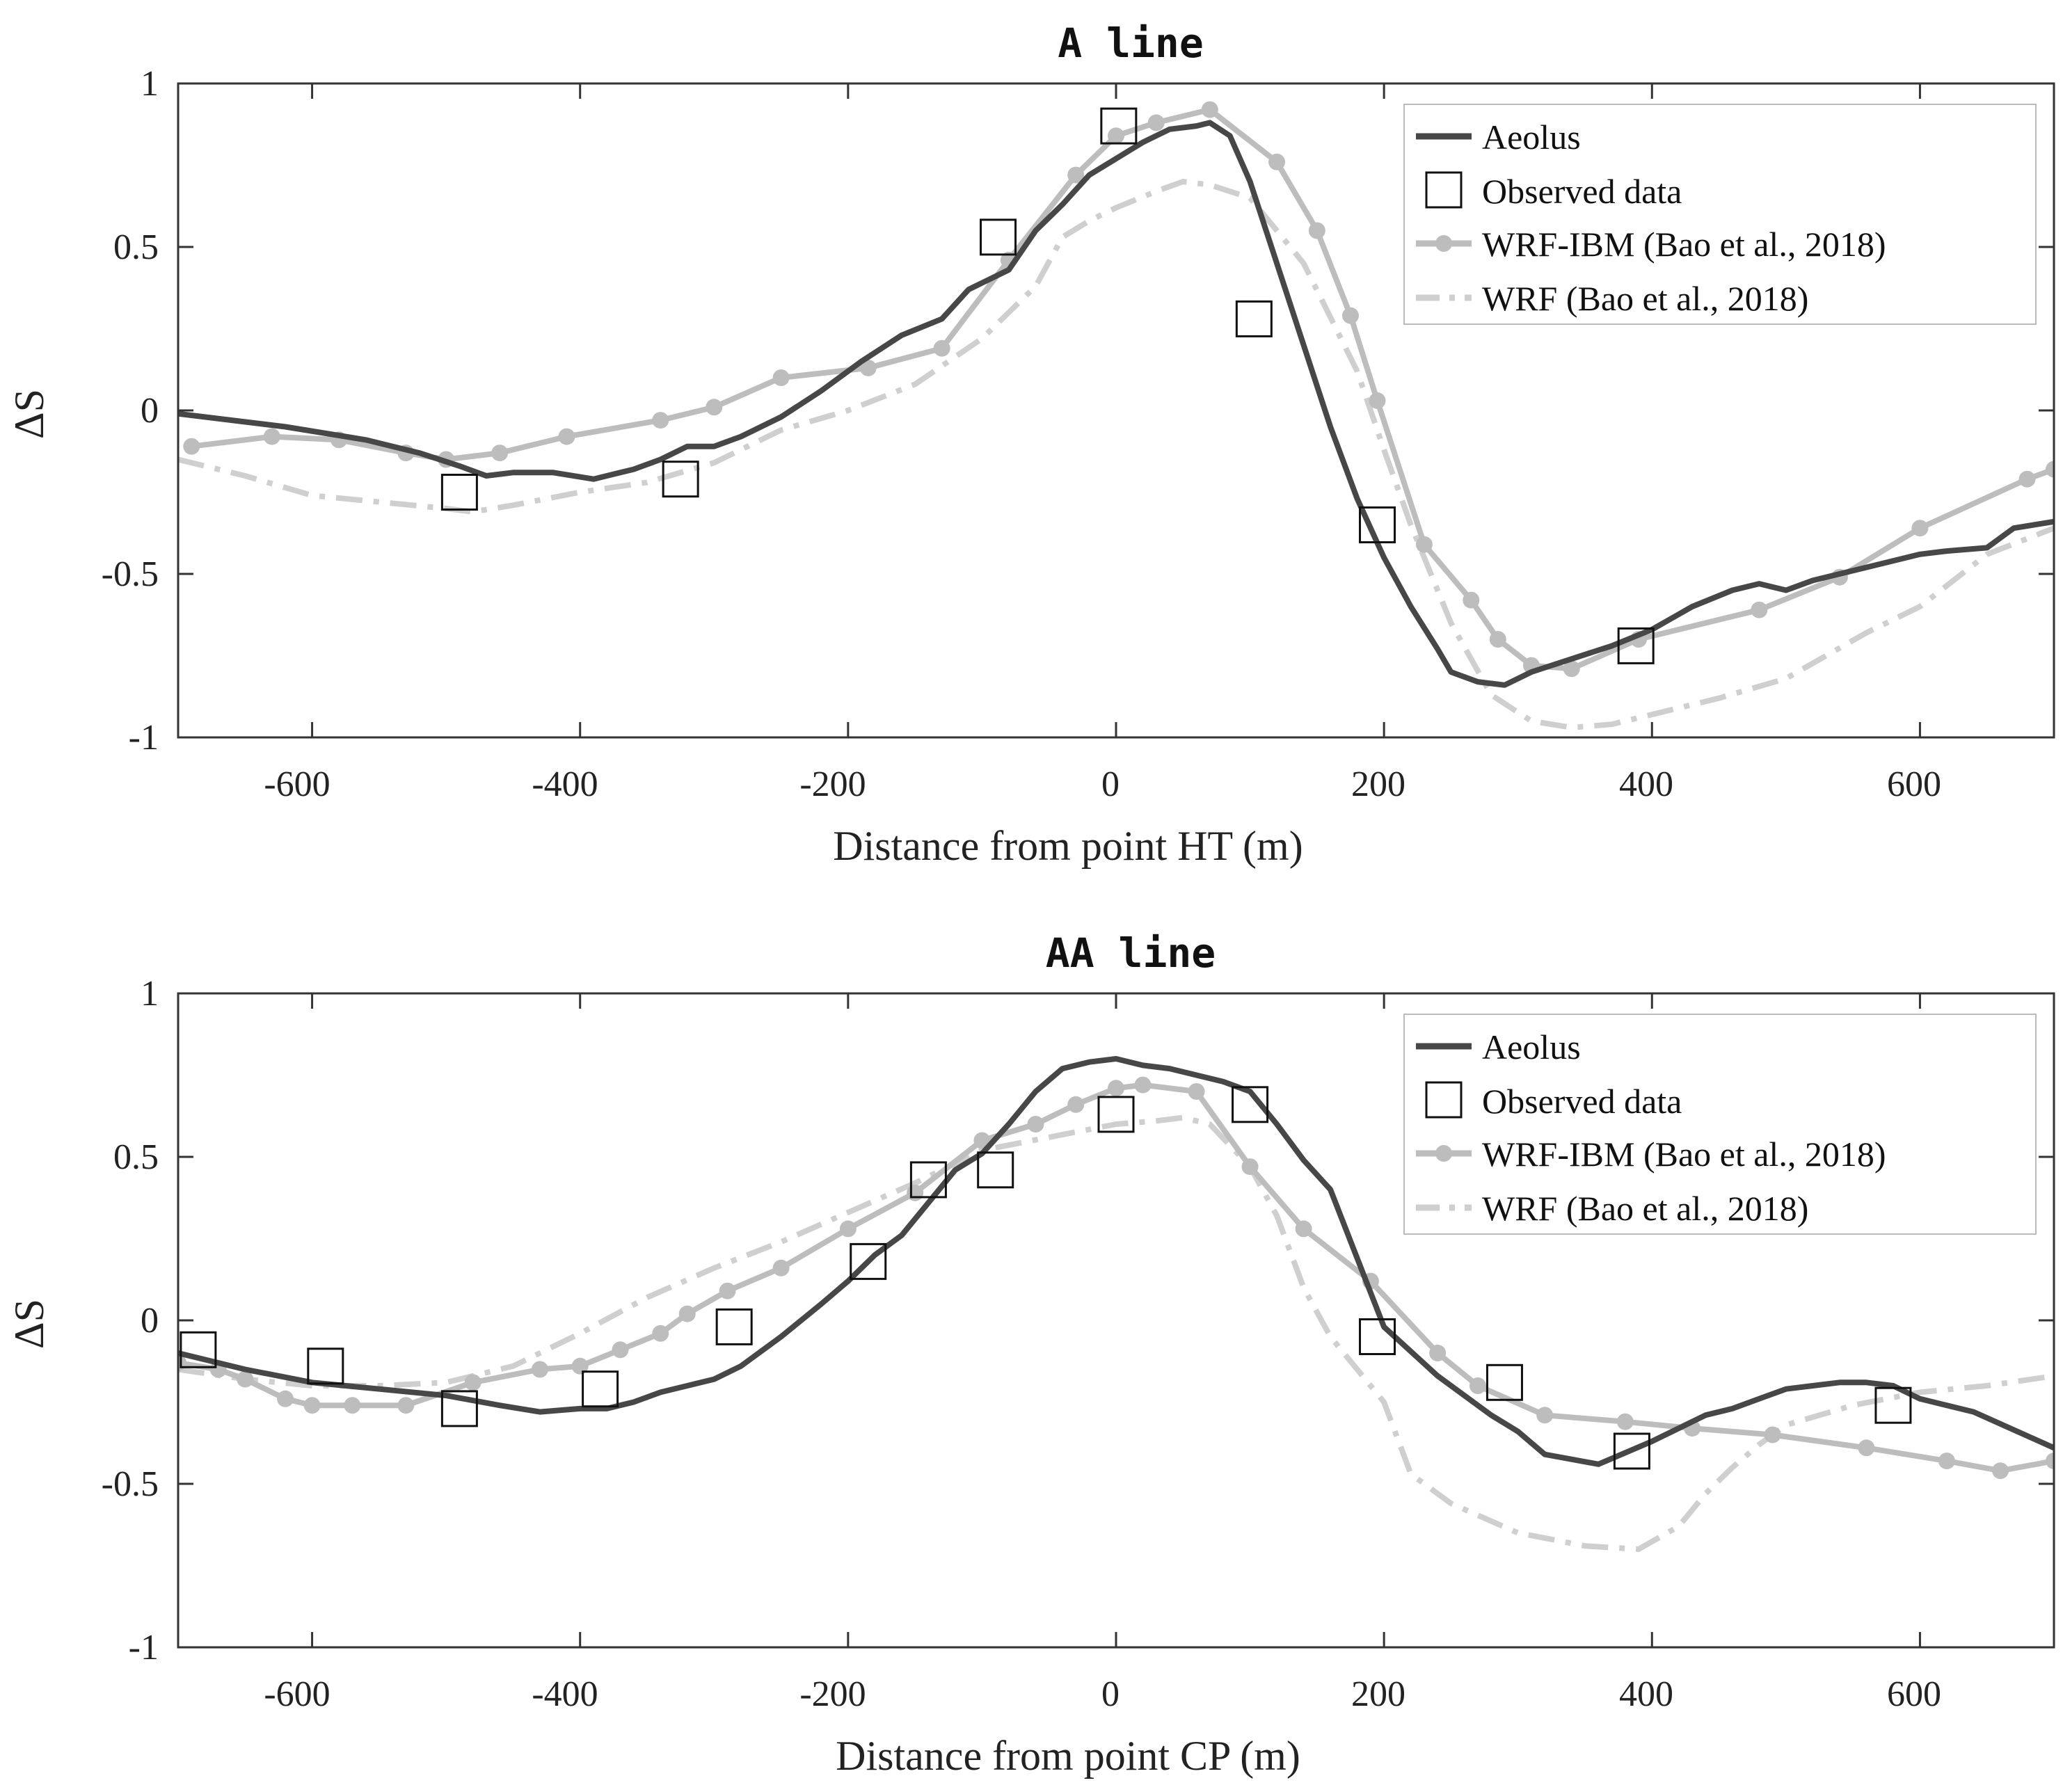 The height and width of the screenshot is (1792, 2063). Describe the element at coordinates (150, 1321) in the screenshot. I see `panel-aa-y-tick-label: 0` at that location.